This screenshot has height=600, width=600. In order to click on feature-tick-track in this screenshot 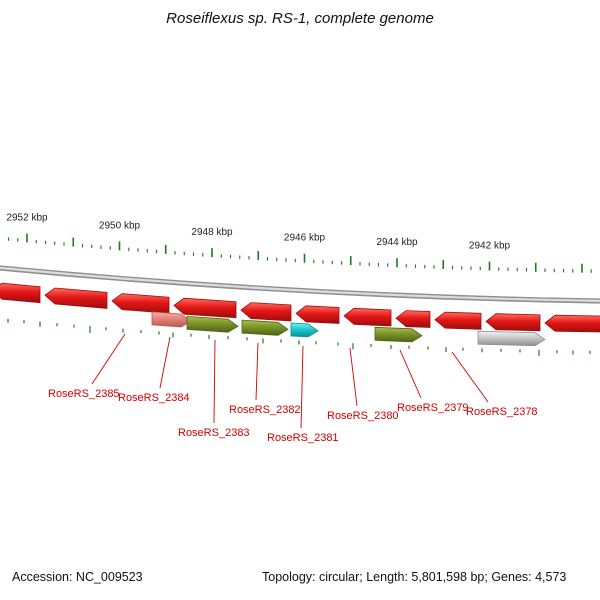, I will do `click(299, 337)`.